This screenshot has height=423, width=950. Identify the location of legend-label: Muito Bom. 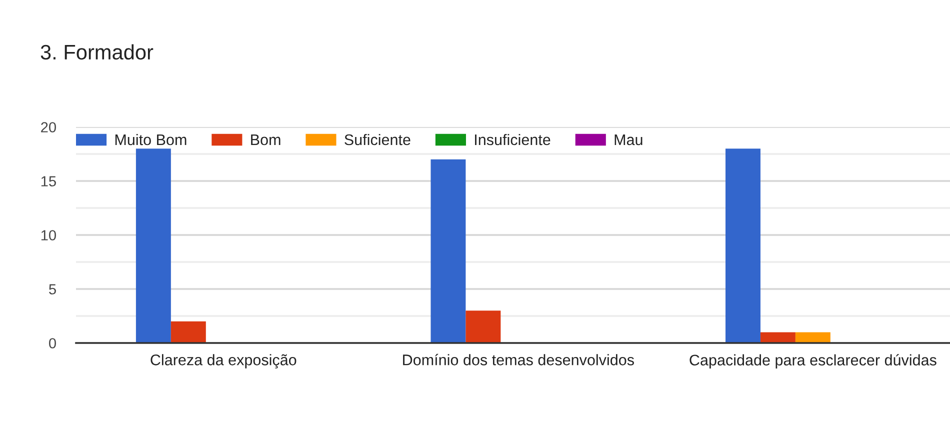
(150, 140).